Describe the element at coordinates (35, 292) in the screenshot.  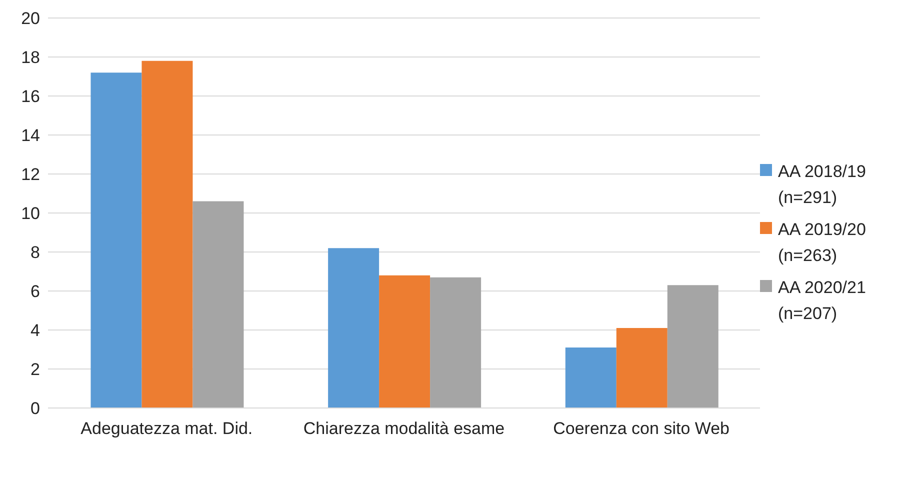
I see `y-tick-label: 6` at that location.